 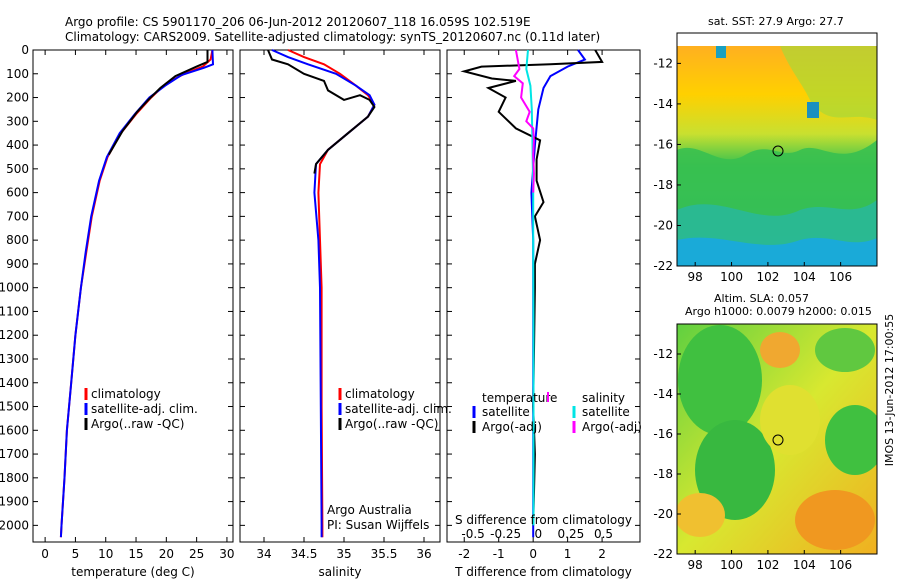 What do you see at coordinates (369, 510) in the screenshot?
I see `salinity-annotation: Argo Australia` at bounding box center [369, 510].